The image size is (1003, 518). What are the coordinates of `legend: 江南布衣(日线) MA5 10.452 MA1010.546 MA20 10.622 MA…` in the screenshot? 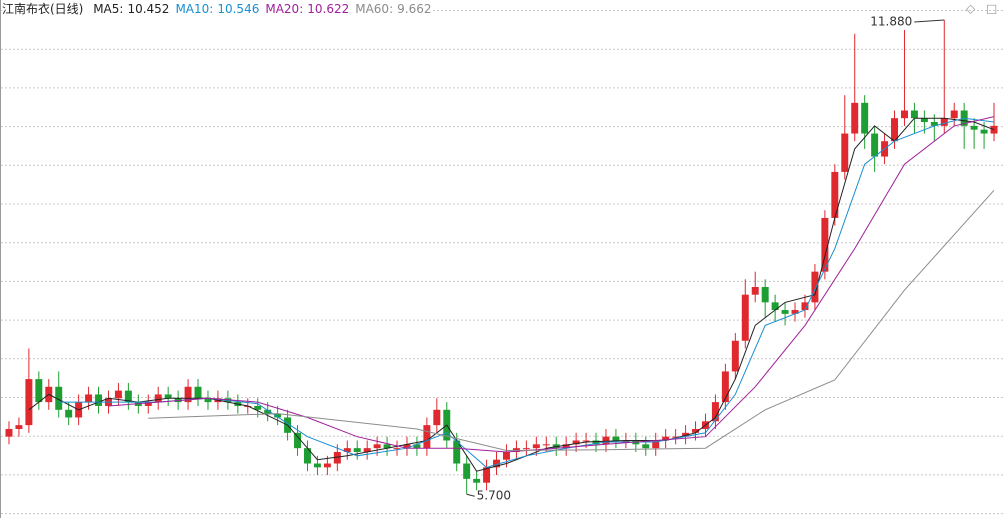 It's located at (217, 9).